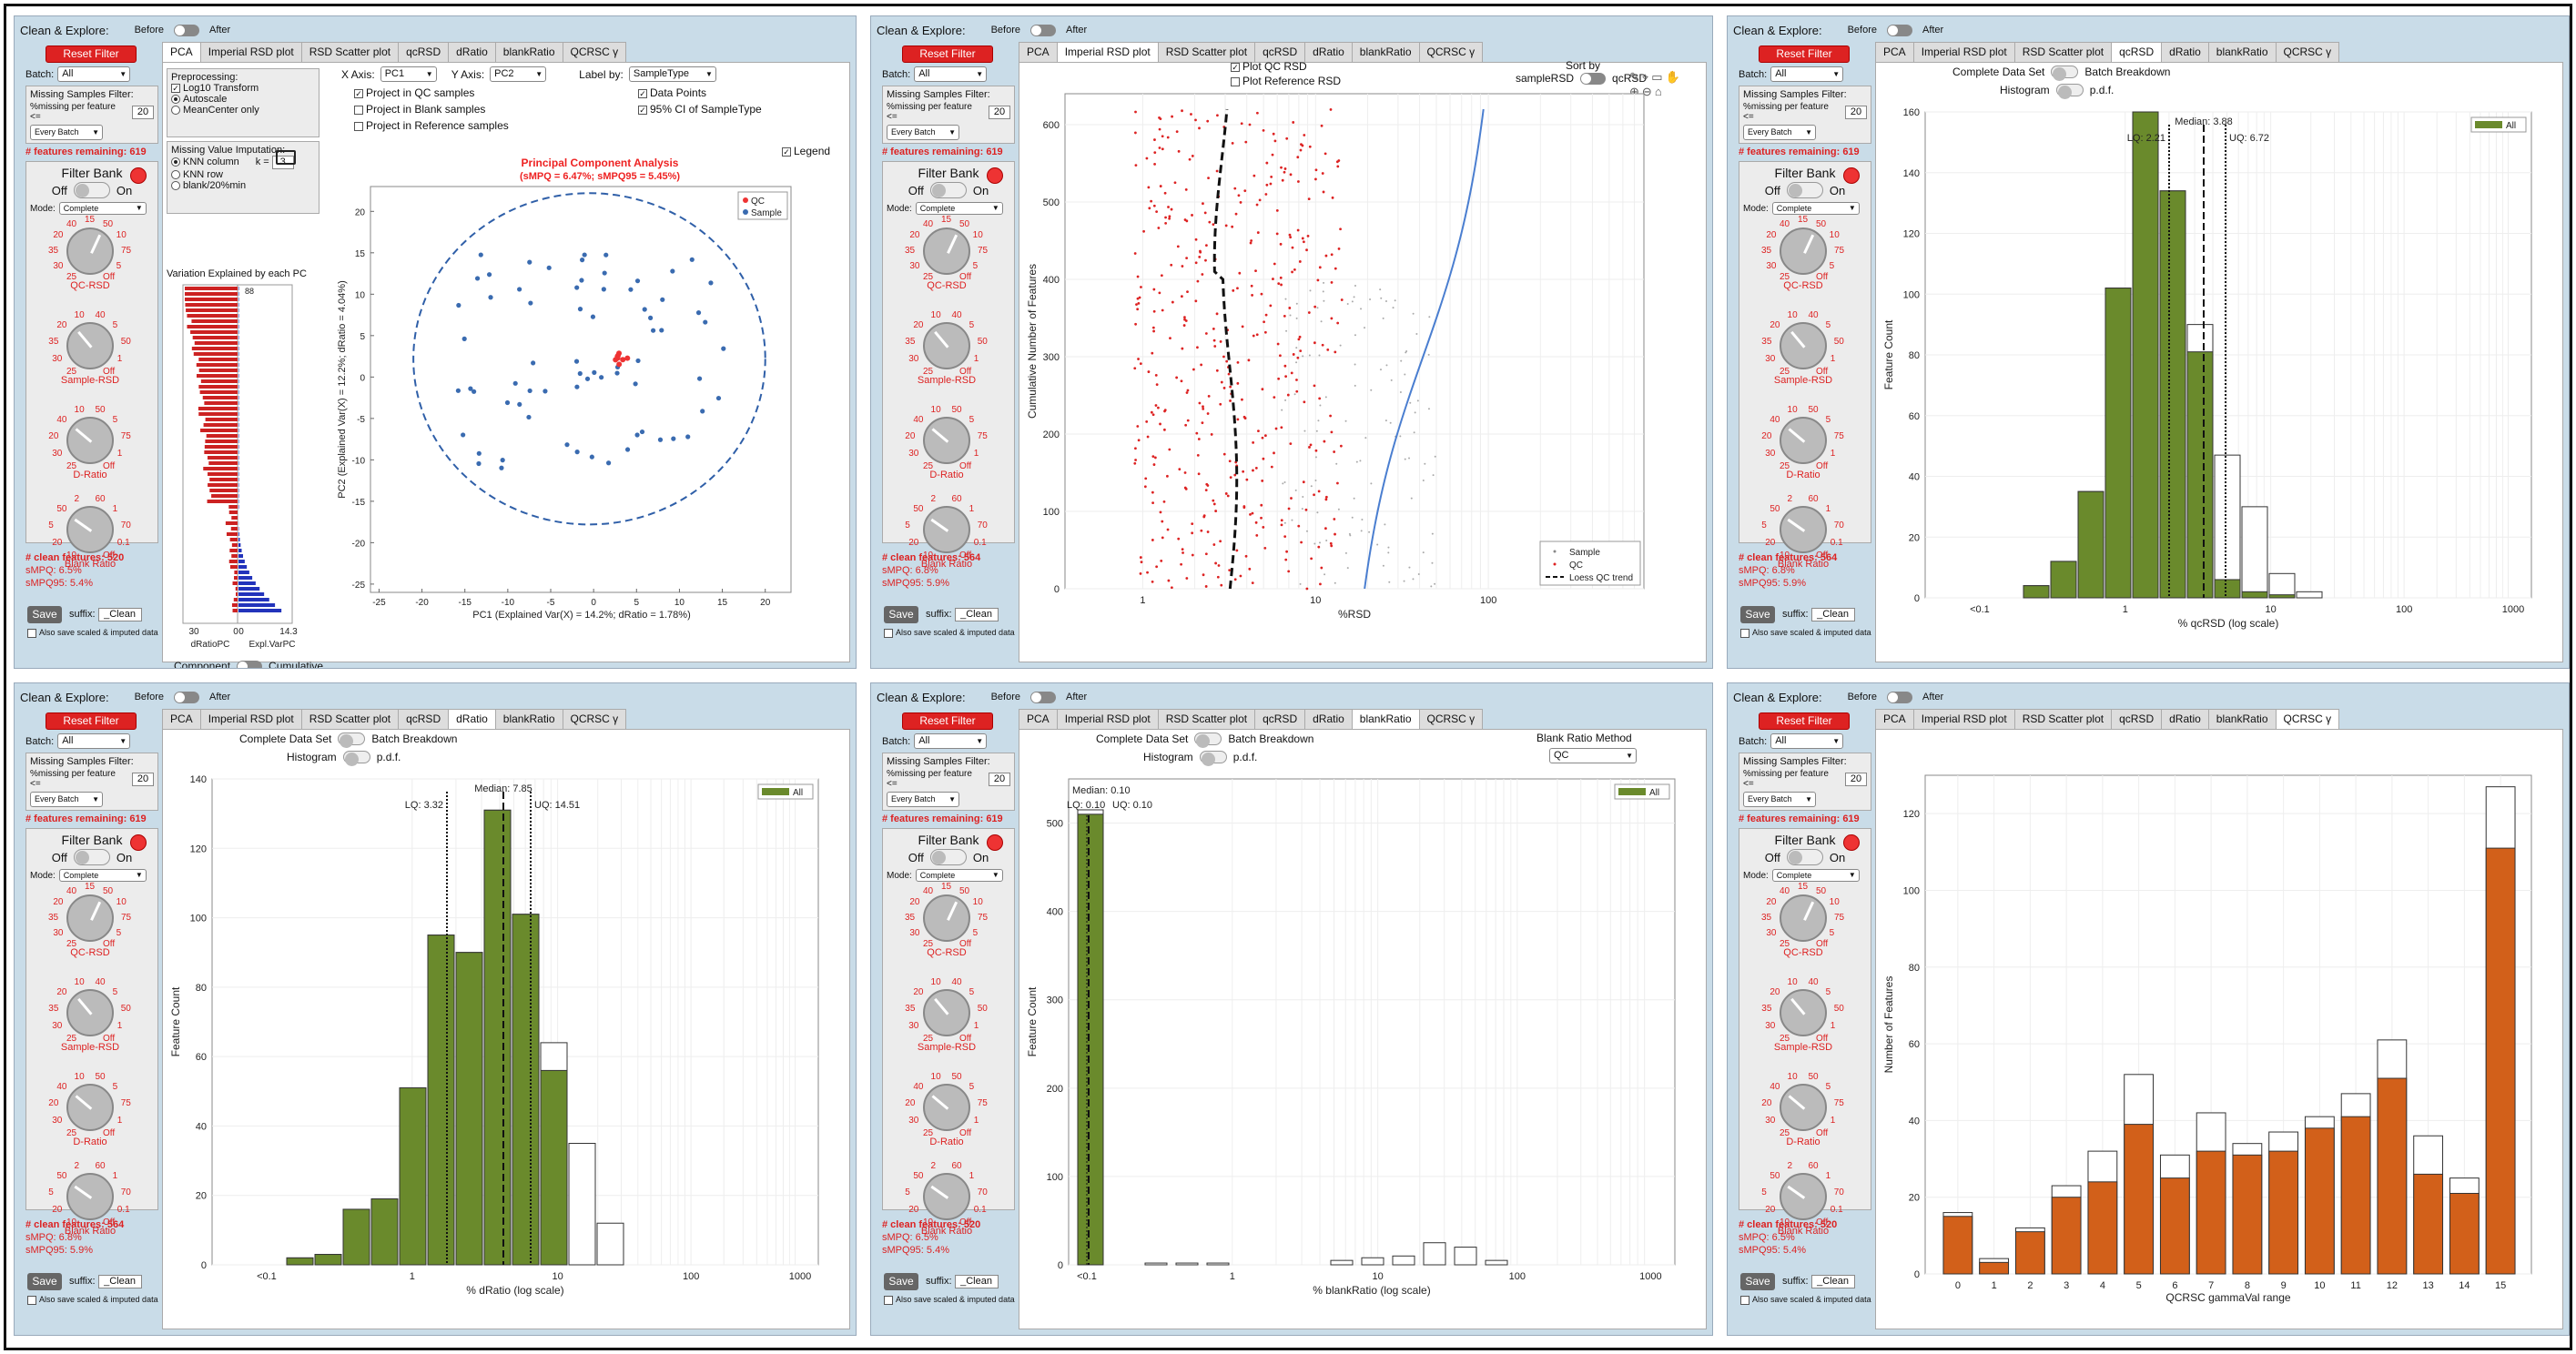  I want to click on export-icon, so click(286, 157).